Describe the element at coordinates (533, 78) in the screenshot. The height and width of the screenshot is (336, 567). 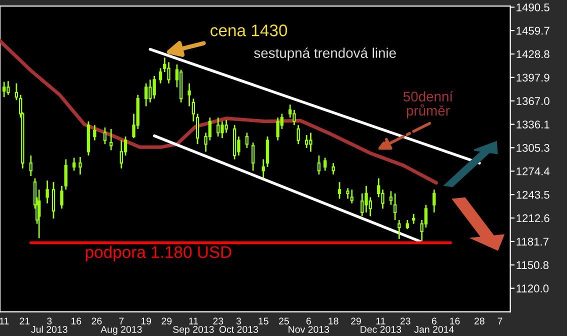
I see `y-tick-label: 1397.9` at that location.